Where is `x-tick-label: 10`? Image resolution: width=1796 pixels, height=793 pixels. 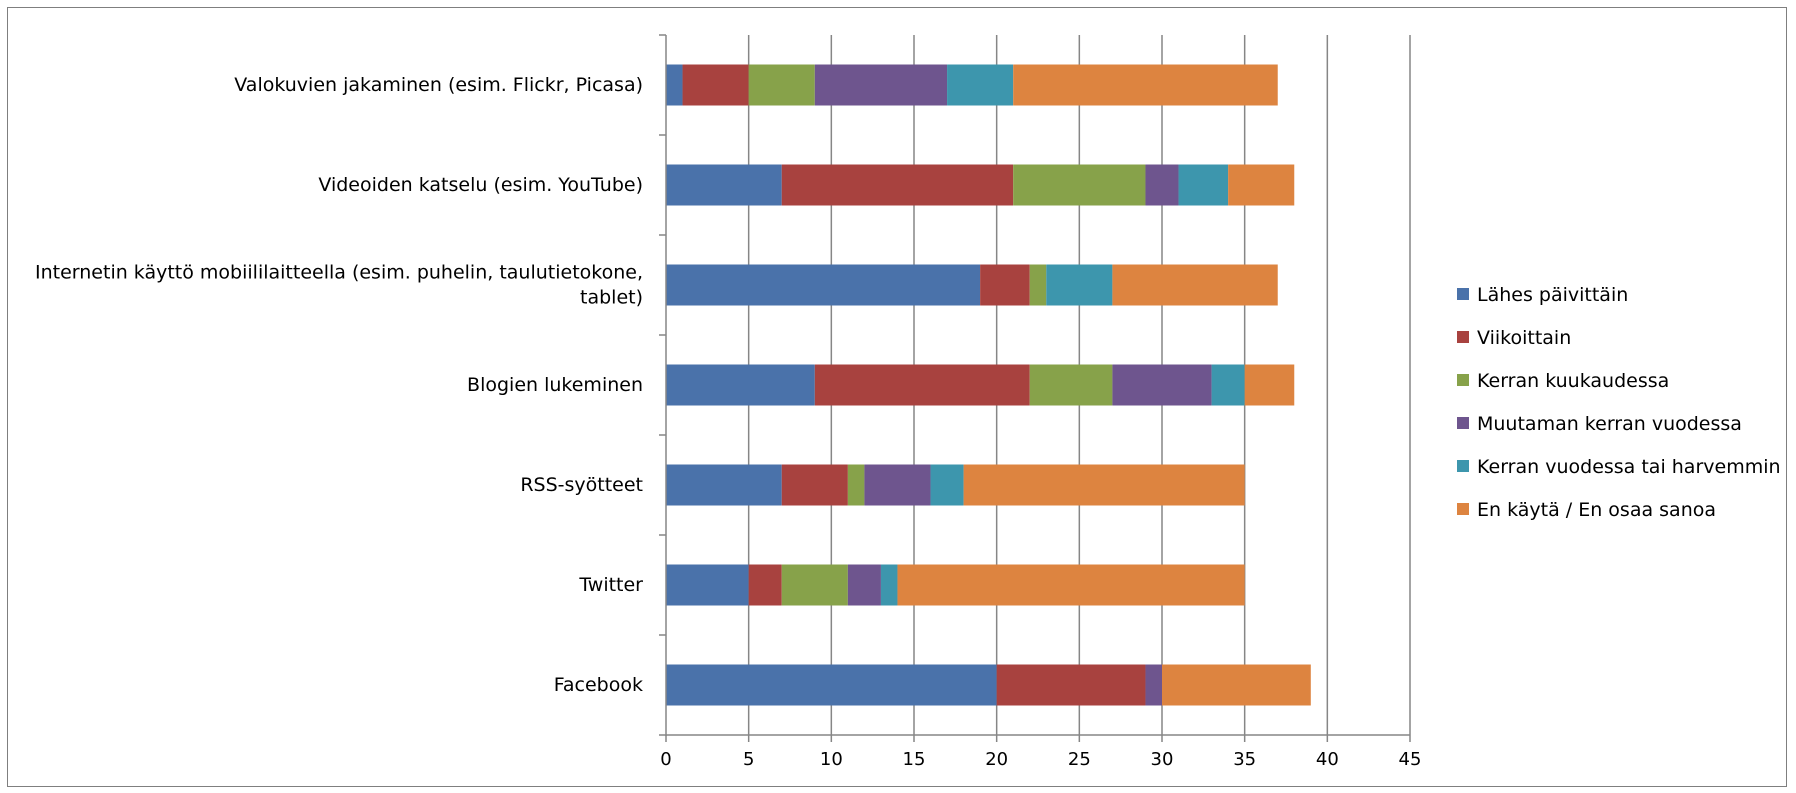
x-tick-label: 10 is located at coordinates (831, 759).